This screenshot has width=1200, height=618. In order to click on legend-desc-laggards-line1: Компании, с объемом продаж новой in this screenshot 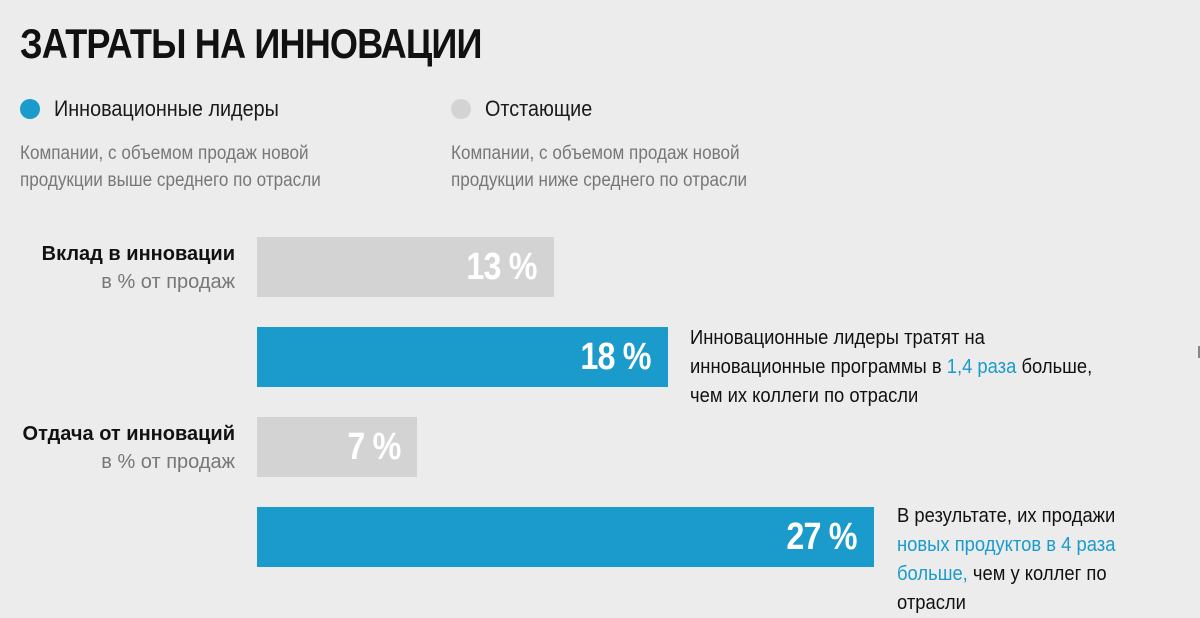, I will do `click(595, 153)`.